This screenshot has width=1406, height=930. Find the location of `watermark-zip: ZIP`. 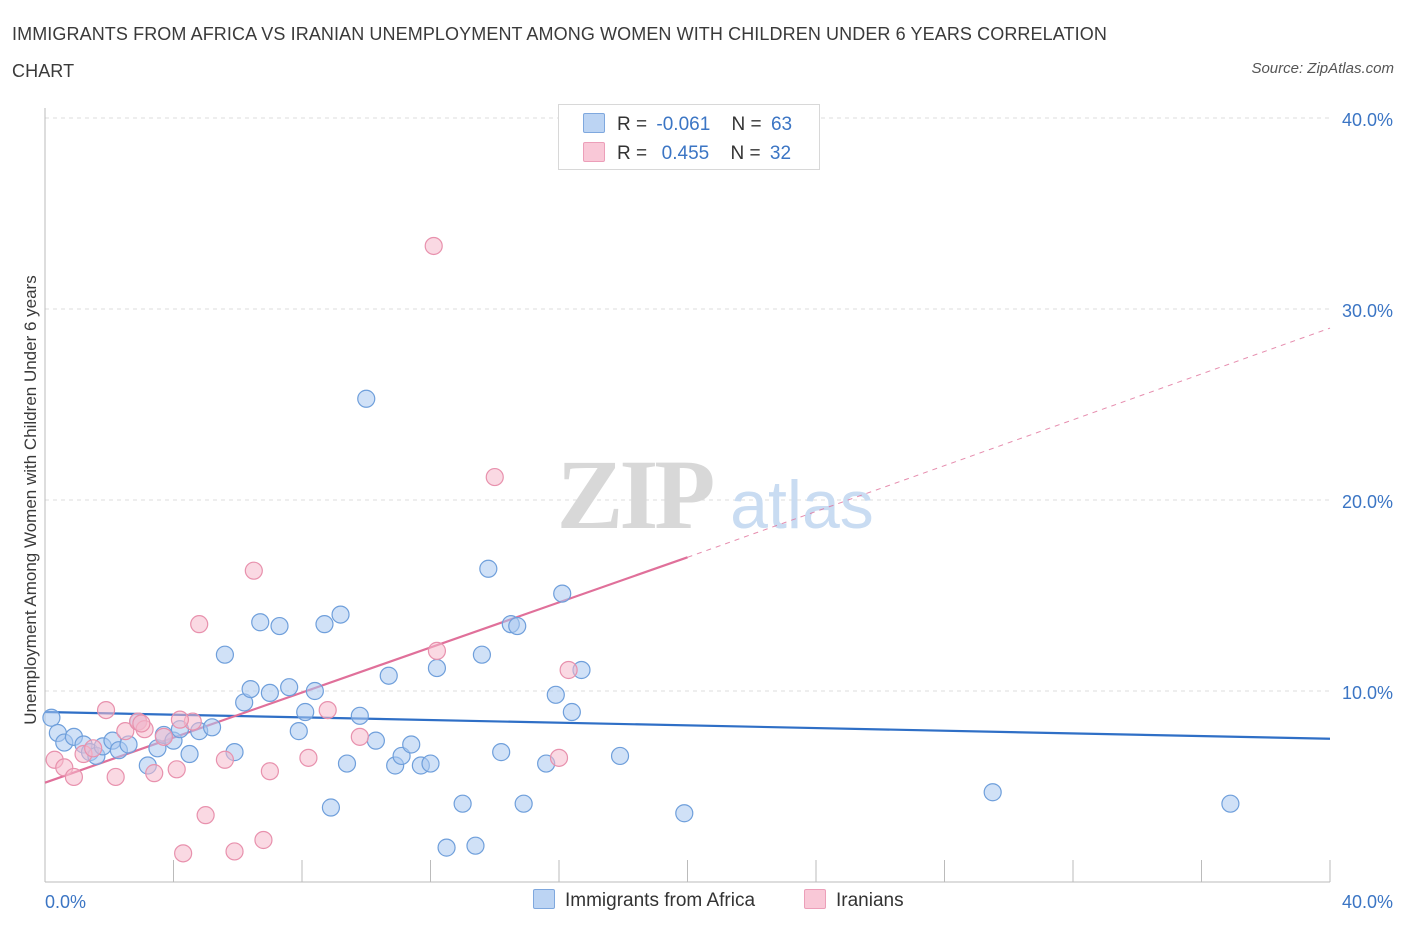

watermark-zip: ZIP is located at coordinates (635, 494).